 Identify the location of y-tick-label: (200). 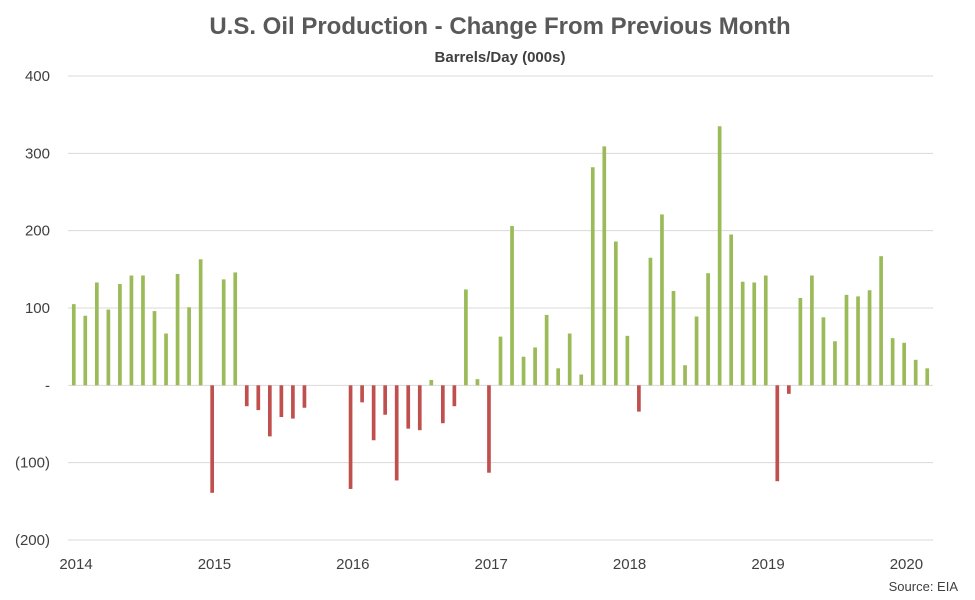
(32, 540).